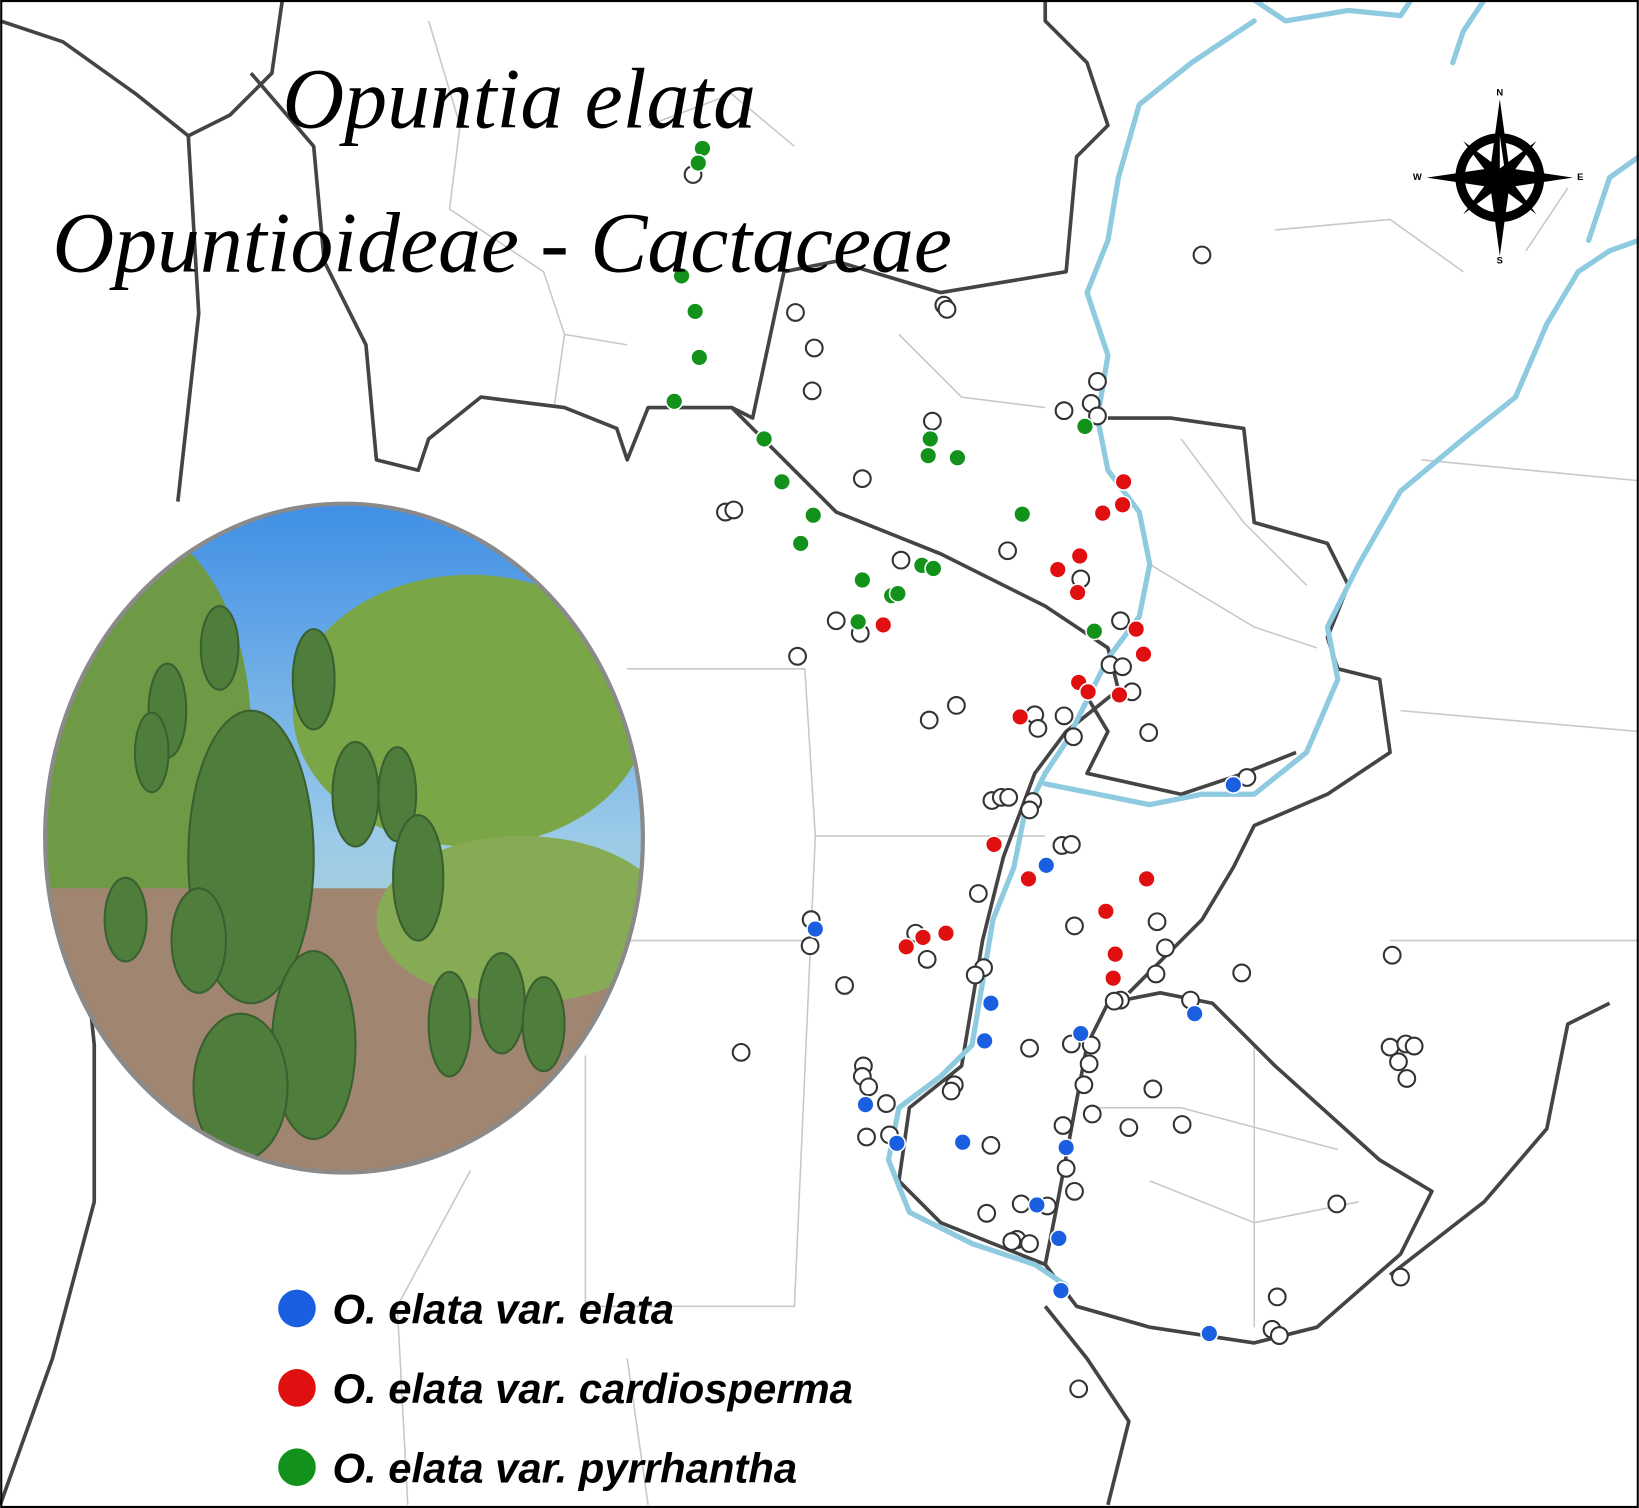 The width and height of the screenshot is (1639, 1508). What do you see at coordinates (593, 1388) in the screenshot?
I see `legend-label: O. elata var. cardiosperma` at bounding box center [593, 1388].